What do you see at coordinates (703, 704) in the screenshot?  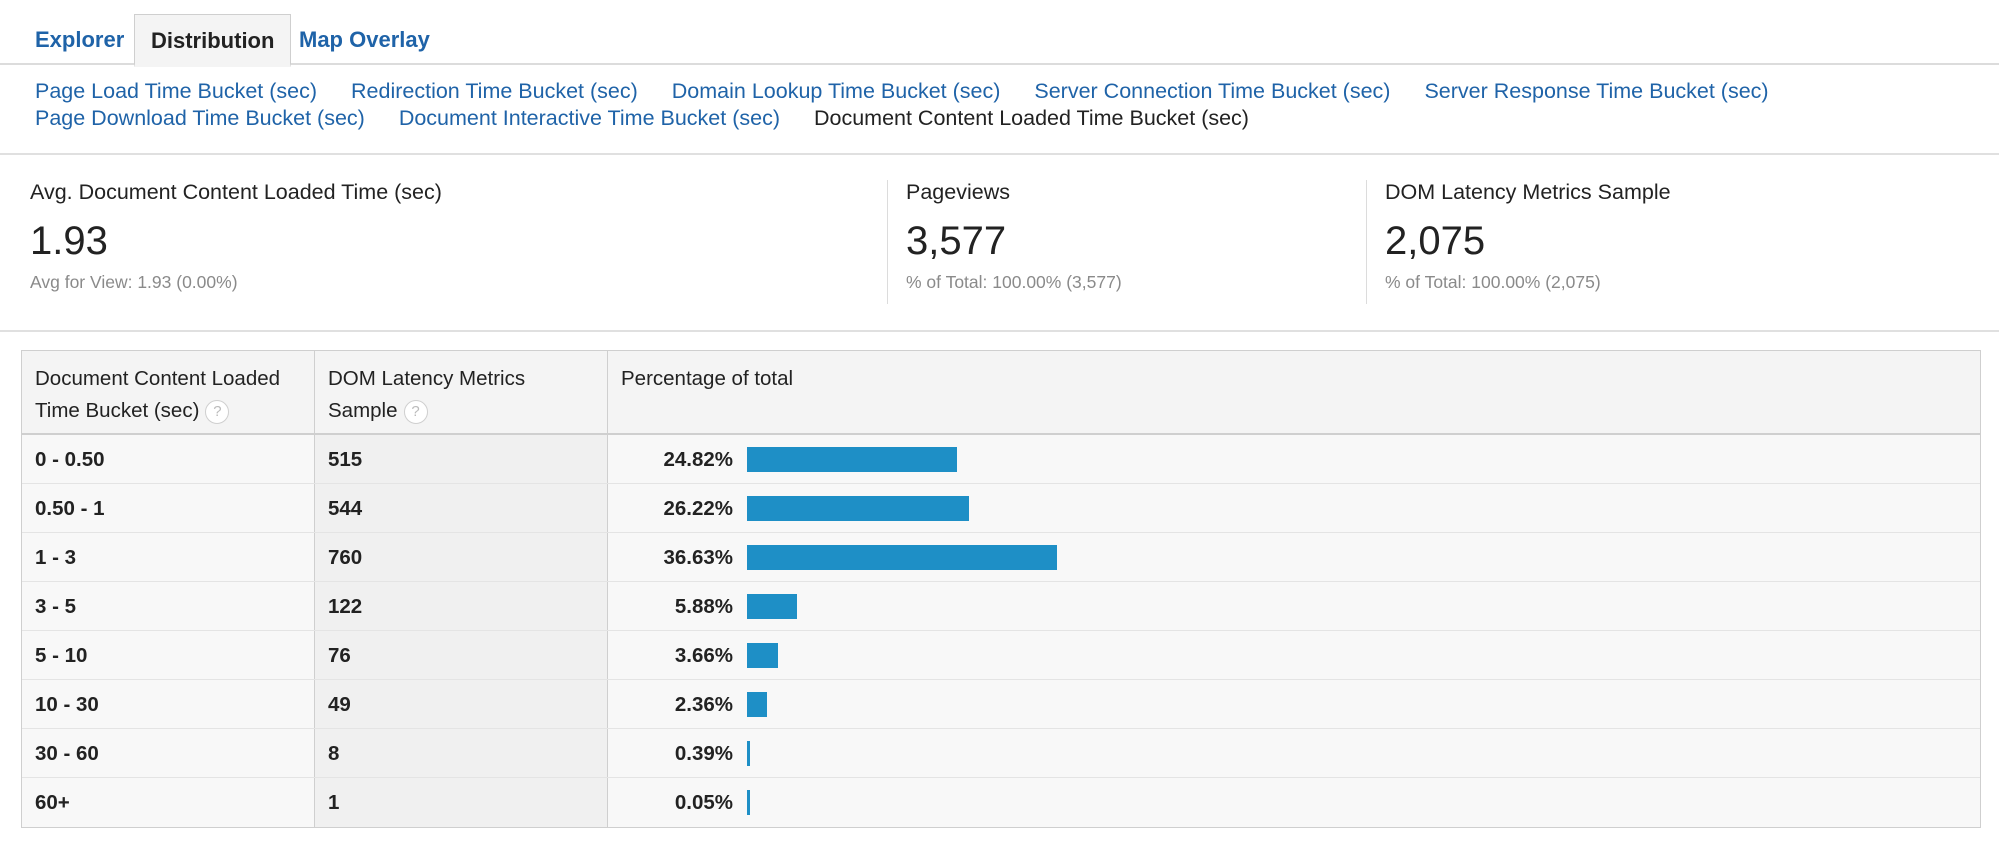 I see `percentage-label: 2.36%` at bounding box center [703, 704].